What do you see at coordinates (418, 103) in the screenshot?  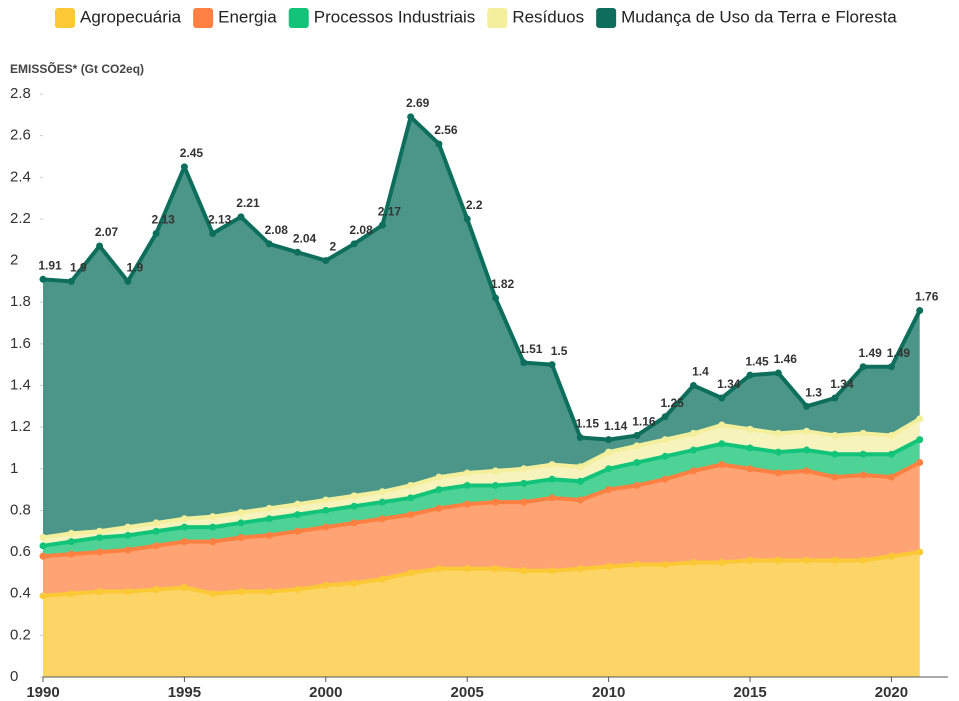 I see `data-label: 2.69` at bounding box center [418, 103].